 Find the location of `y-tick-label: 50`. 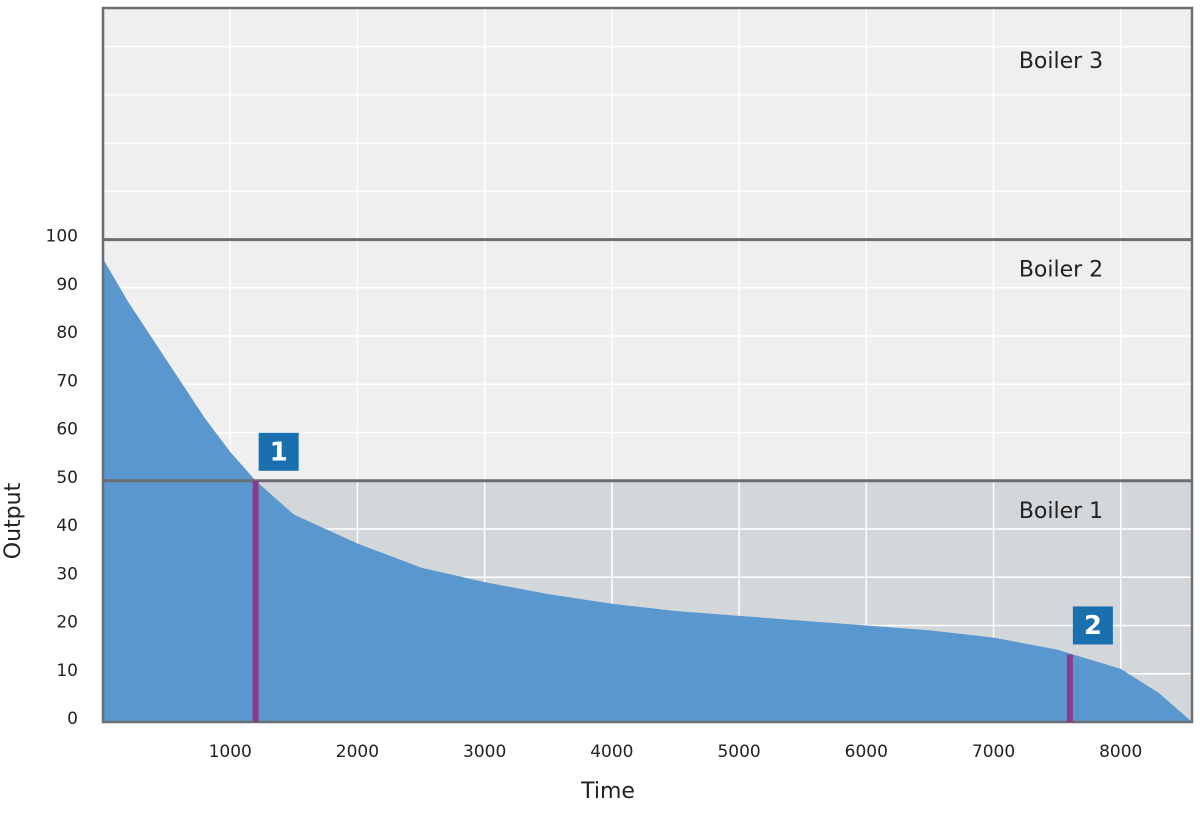

y-tick-label: 50 is located at coordinates (67, 478).